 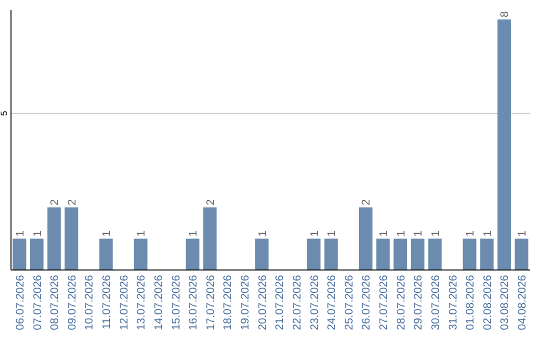 I want to click on x-tick-label: 31.07.2026, so click(x=453, y=302).